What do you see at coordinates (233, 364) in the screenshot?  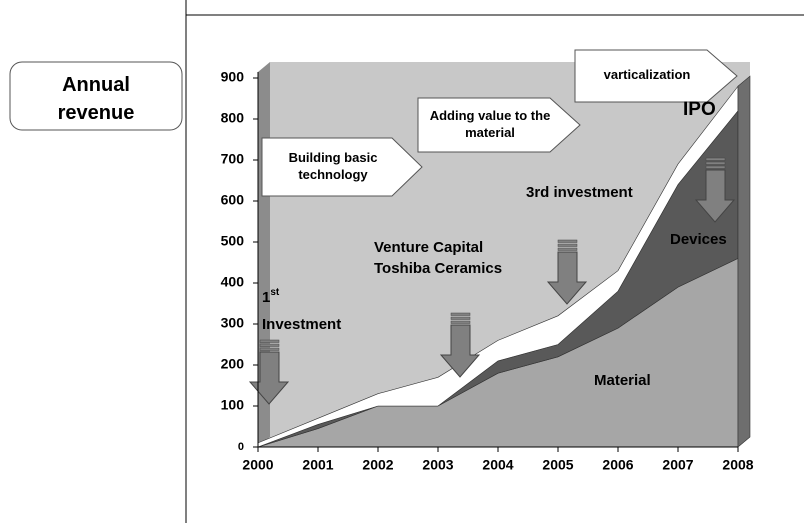 I see `y-tick-label: 200` at bounding box center [233, 364].